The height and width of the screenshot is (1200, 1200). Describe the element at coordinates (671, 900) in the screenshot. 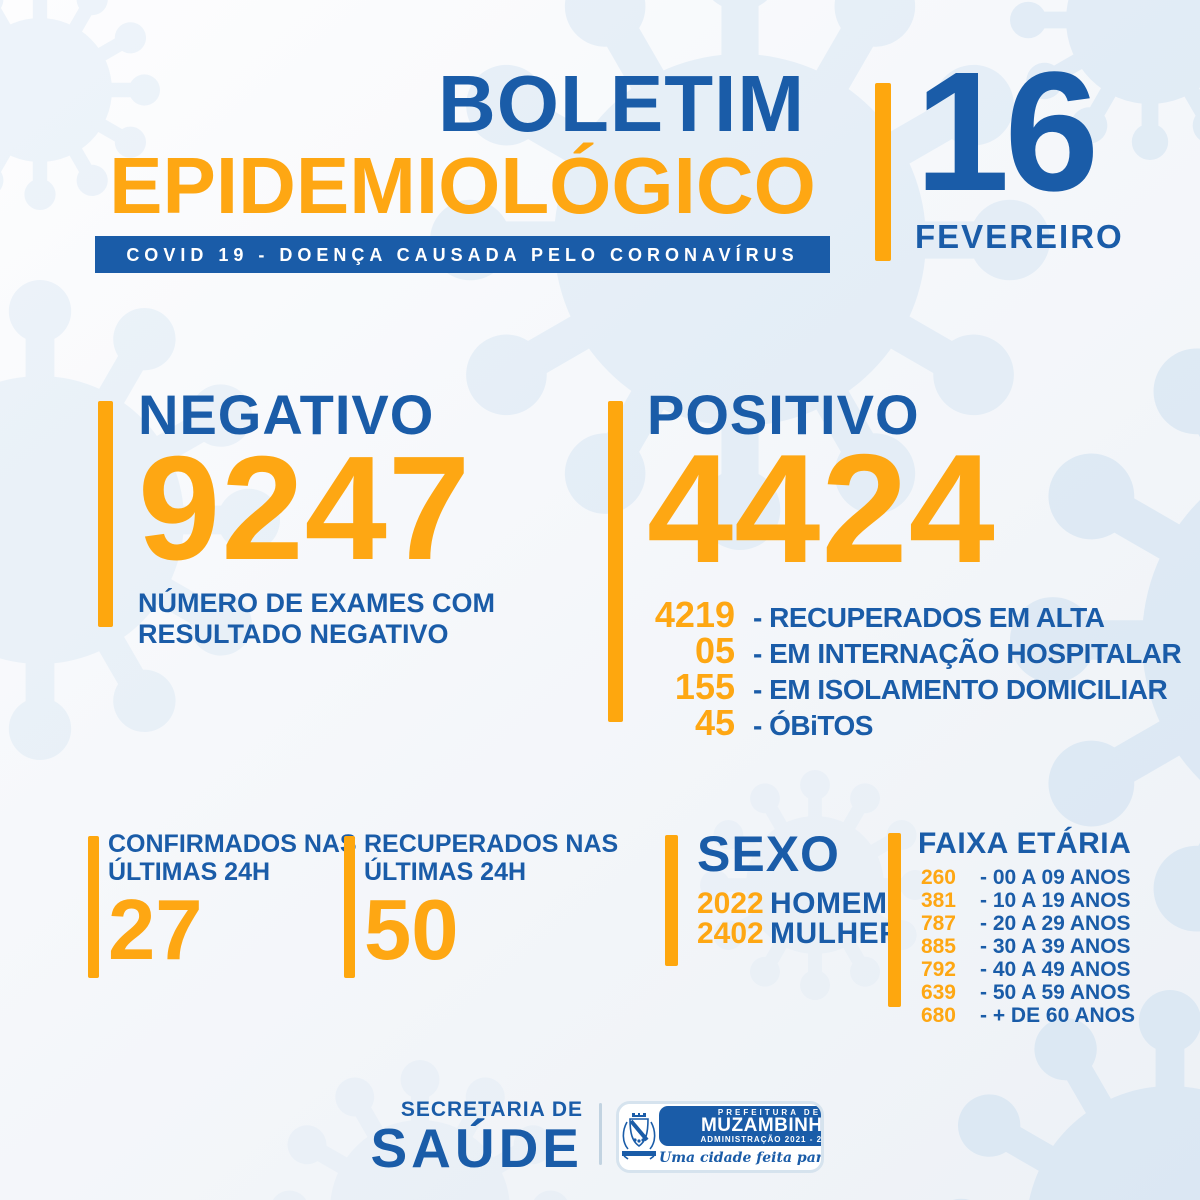

I see `sex-accent-bar` at that location.